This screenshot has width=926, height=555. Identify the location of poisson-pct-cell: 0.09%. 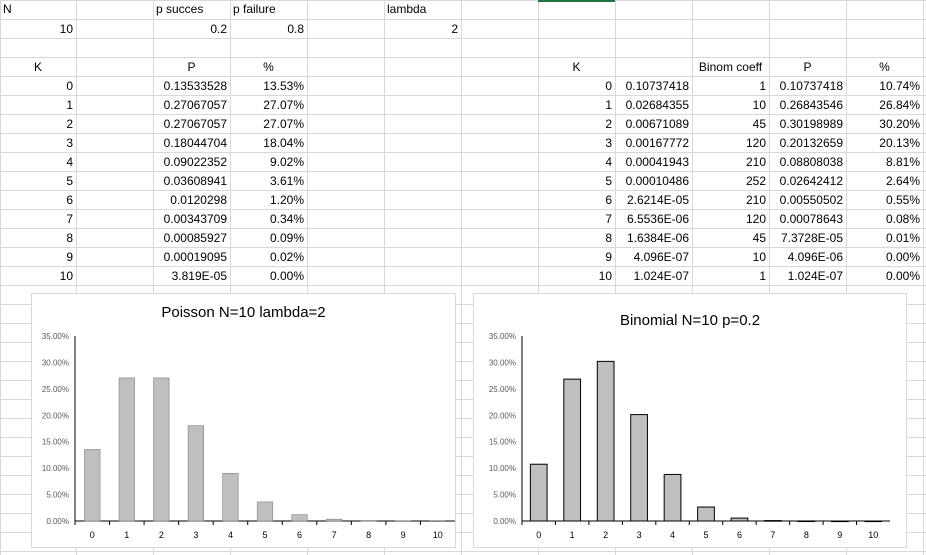
(286, 238).